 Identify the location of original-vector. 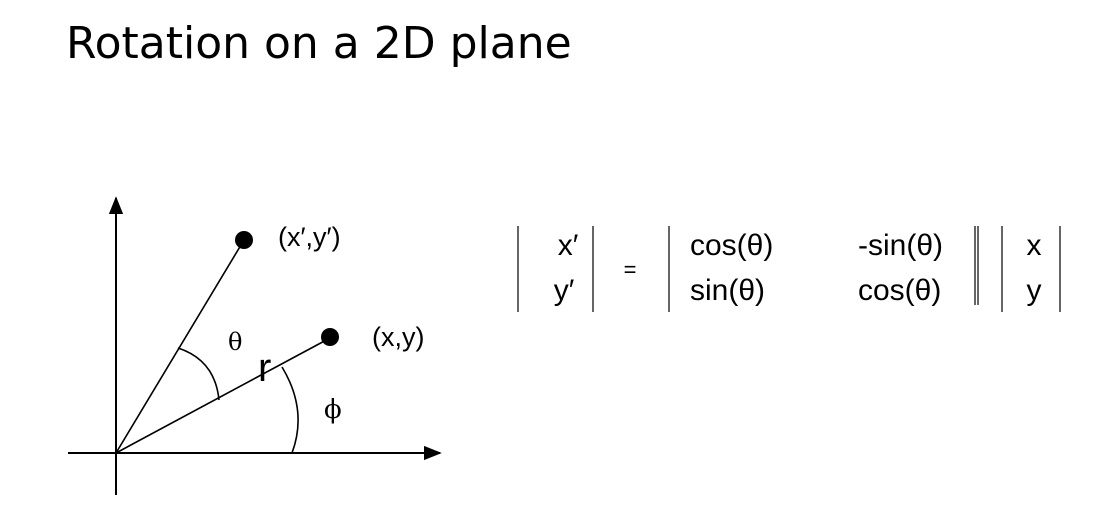
(223, 395).